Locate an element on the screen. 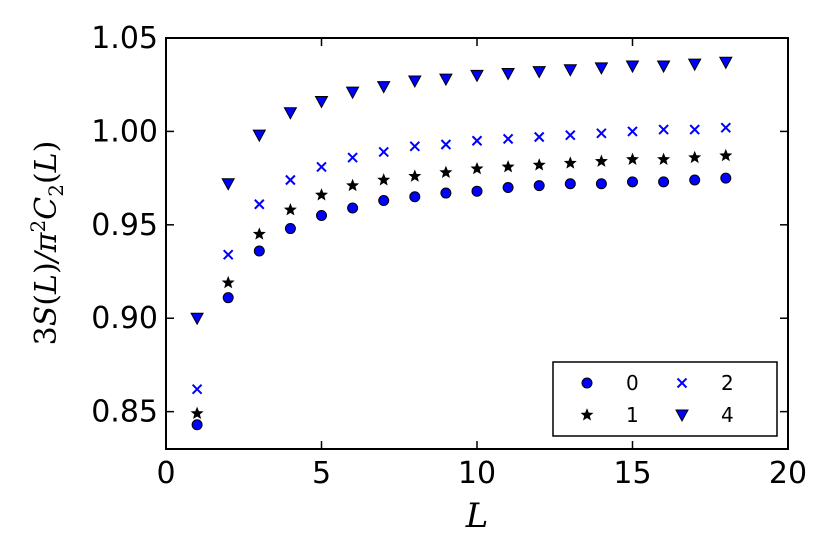  legend-label-4: 4 is located at coordinates (727, 415).